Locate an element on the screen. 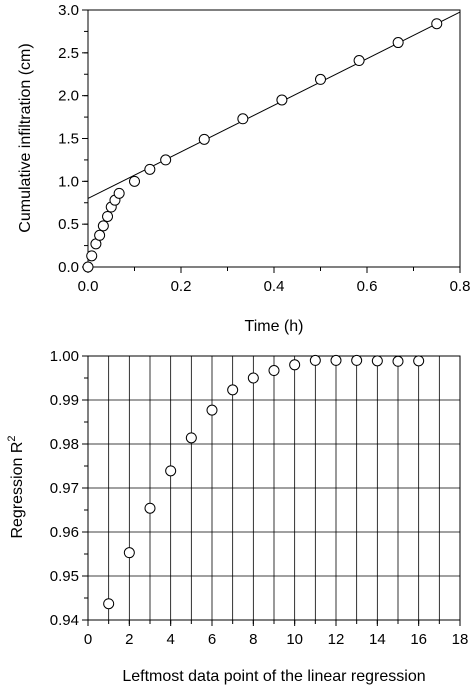  regression-y-axis-label: Regression R2 is located at coordinates (16, 486).